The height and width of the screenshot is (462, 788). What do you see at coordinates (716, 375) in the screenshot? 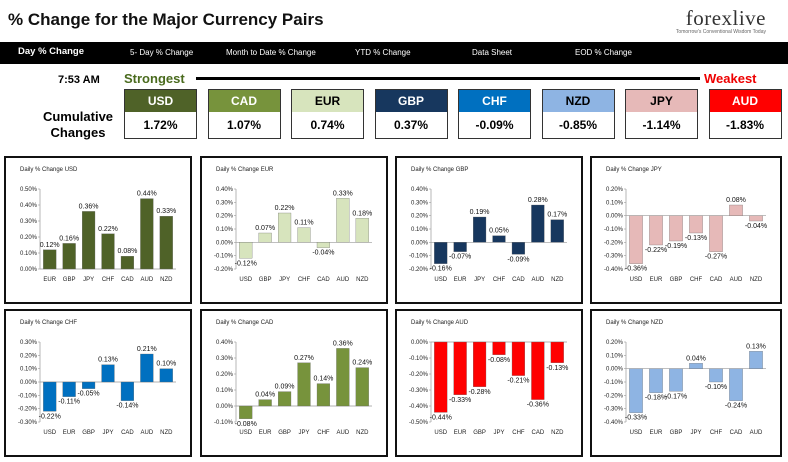
I see `bar-chf` at bounding box center [716, 375].